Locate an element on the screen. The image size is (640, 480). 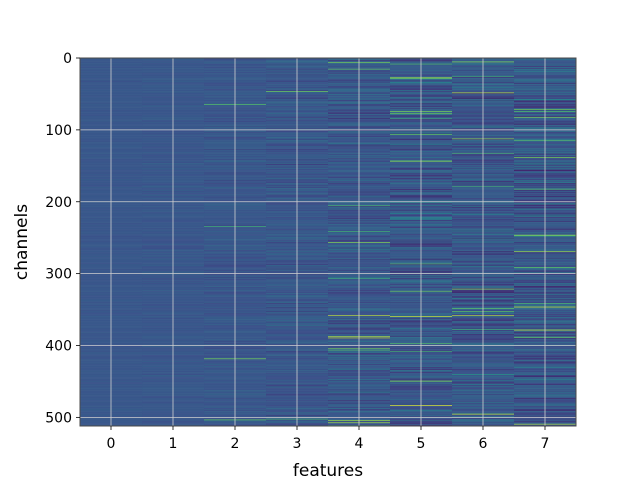
x-tick-label: 5 is located at coordinates (421, 444).